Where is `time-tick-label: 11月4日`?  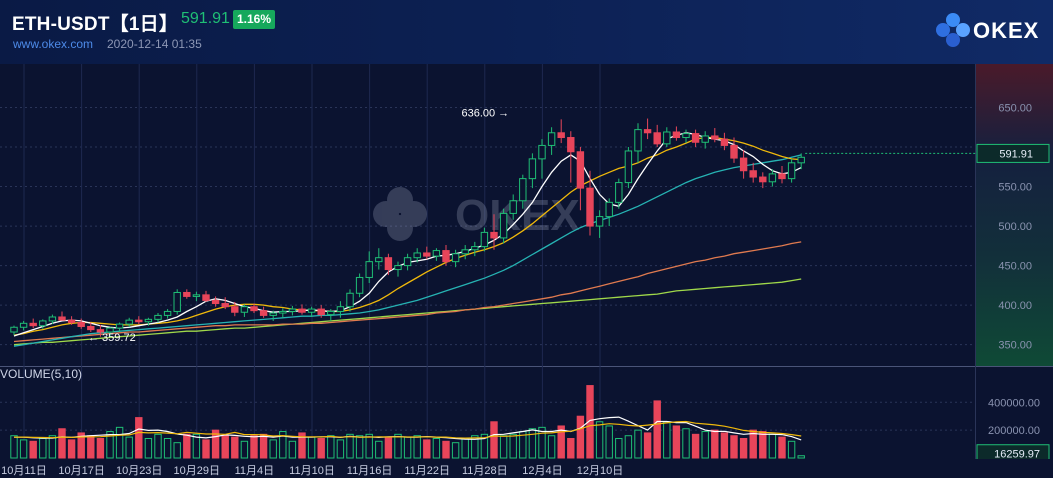 time-tick-label: 11月4日 is located at coordinates (255, 471).